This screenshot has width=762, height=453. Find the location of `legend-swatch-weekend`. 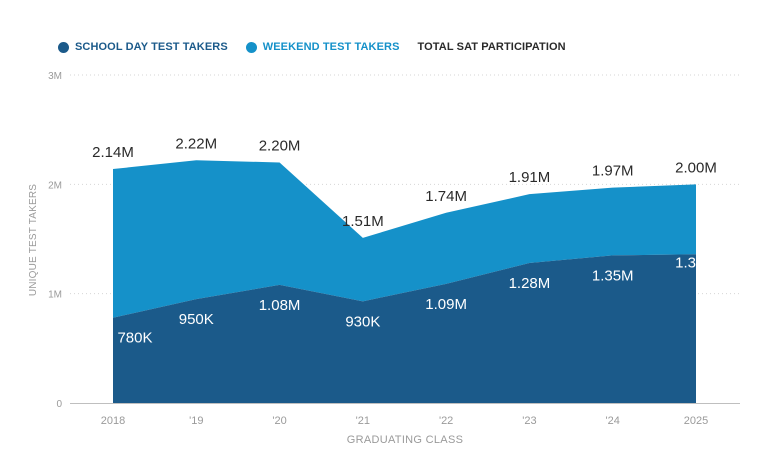

legend-swatch-weekend is located at coordinates (251, 47).